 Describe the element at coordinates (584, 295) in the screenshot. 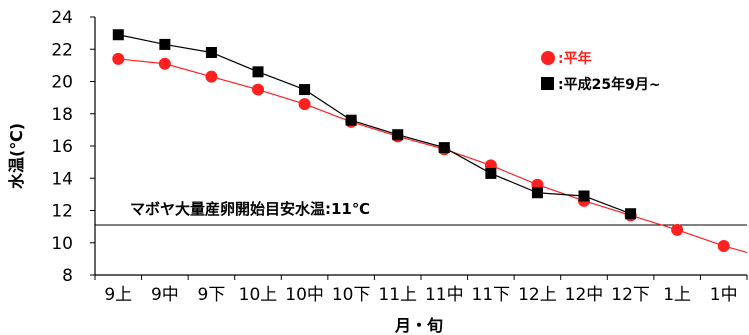

I see `x-tick-label: 12中` at that location.